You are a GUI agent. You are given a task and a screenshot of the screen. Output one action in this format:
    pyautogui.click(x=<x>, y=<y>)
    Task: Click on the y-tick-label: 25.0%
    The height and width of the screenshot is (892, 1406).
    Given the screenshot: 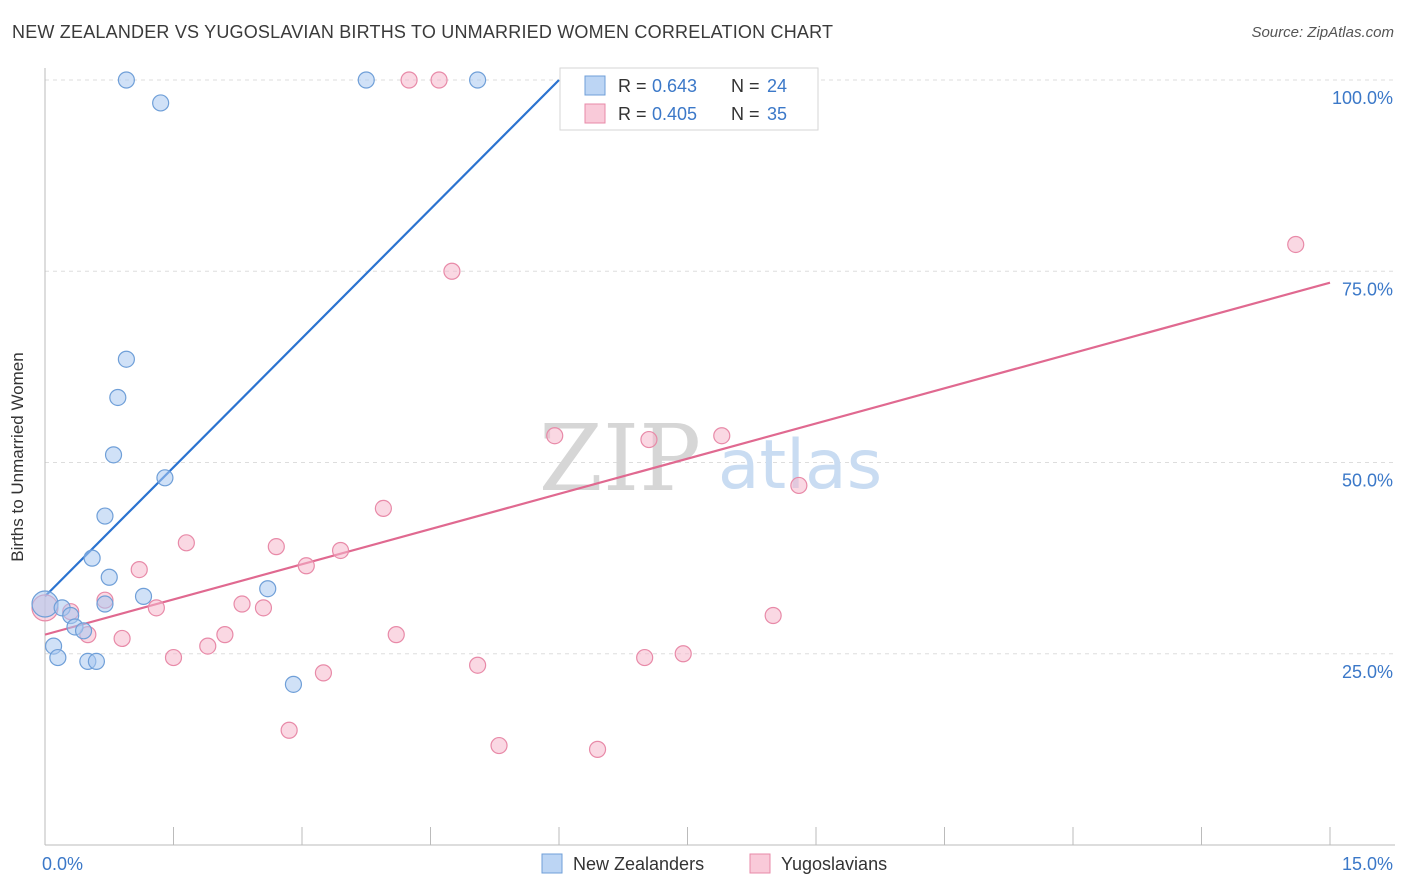 What is the action you would take?
    pyautogui.click(x=1367, y=672)
    